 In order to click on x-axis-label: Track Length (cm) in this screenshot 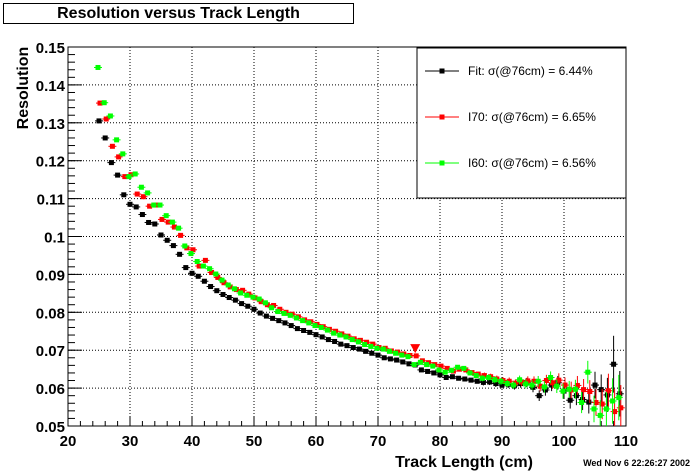, I will do `click(464, 462)`.